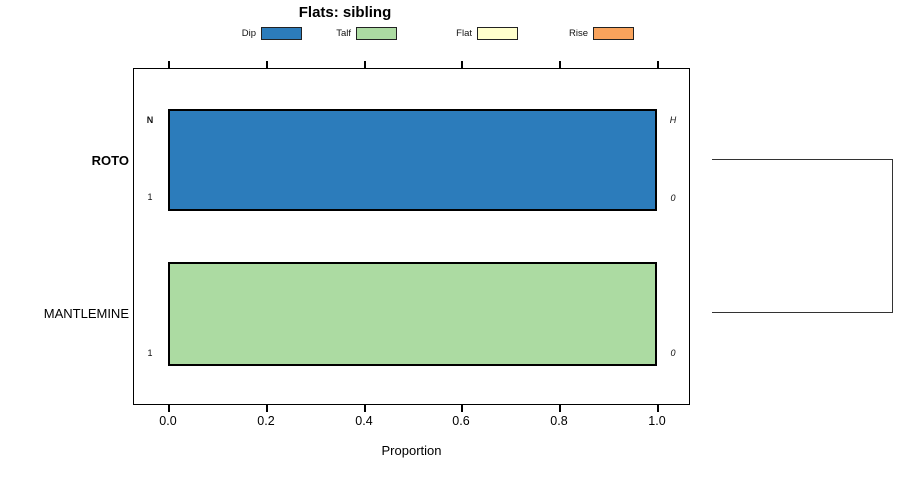  I want to click on legend-label-flat: Flat, so click(464, 33).